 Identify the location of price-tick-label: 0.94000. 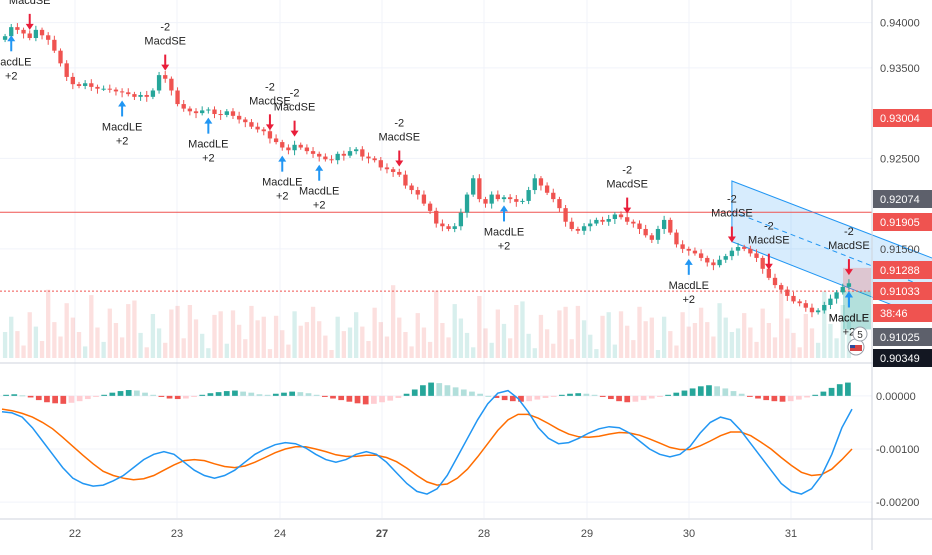
(900, 24).